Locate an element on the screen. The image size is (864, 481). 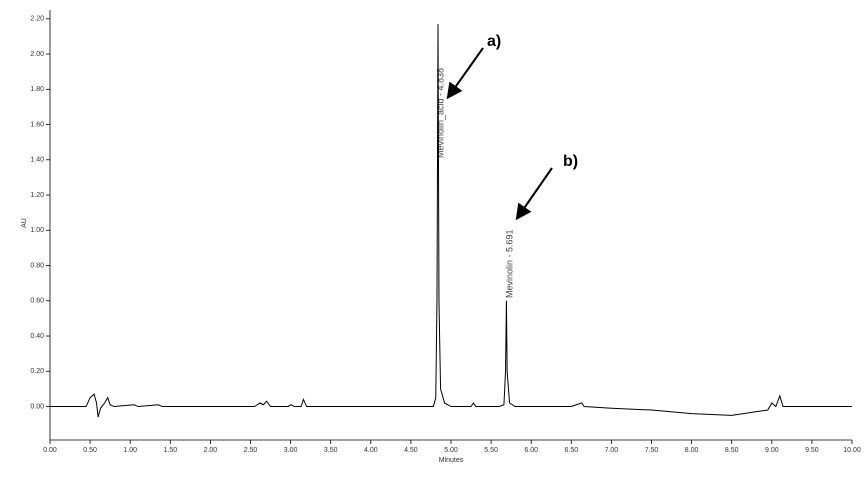
x-tick-label: 7.50 is located at coordinates (652, 450).